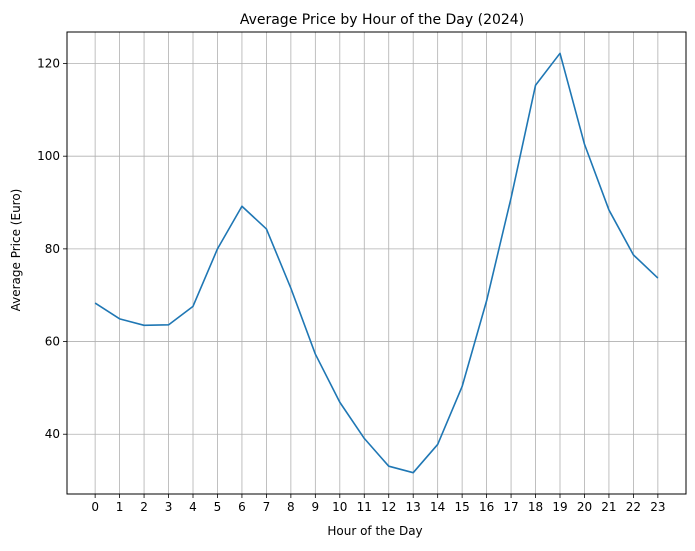  Describe the element at coordinates (16, 250) in the screenshot. I see `y-axis-label: Average Price (Euro)` at that location.